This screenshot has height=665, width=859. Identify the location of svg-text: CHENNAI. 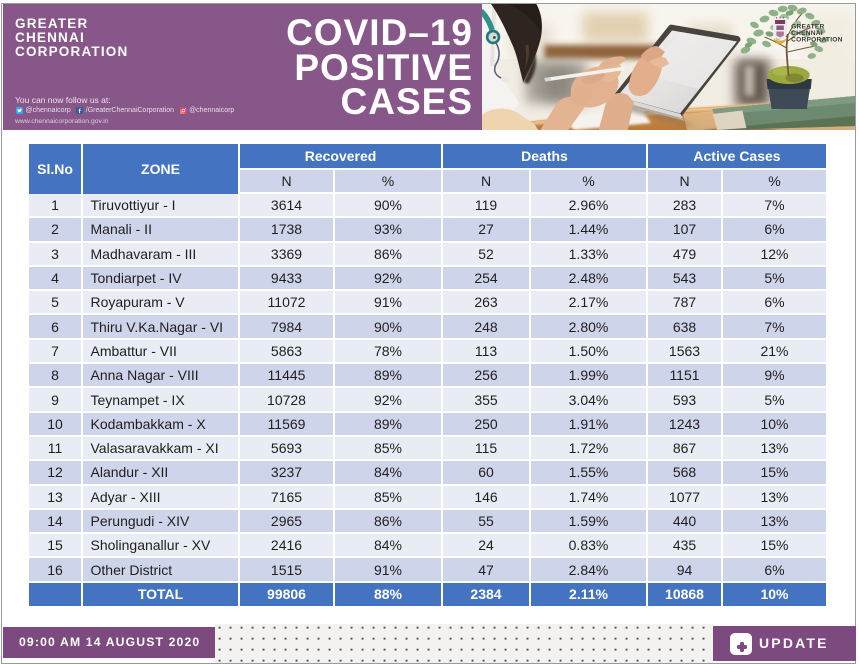
(807, 33).